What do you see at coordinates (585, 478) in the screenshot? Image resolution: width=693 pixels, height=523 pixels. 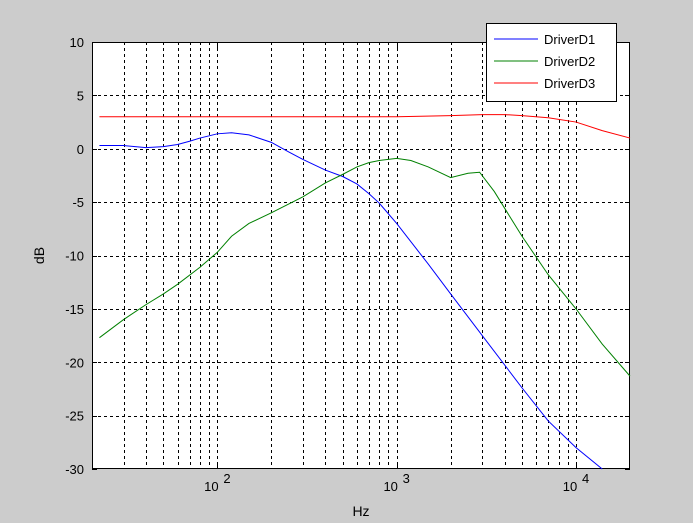 I see `x-tick-exponent: 4` at bounding box center [585, 478].